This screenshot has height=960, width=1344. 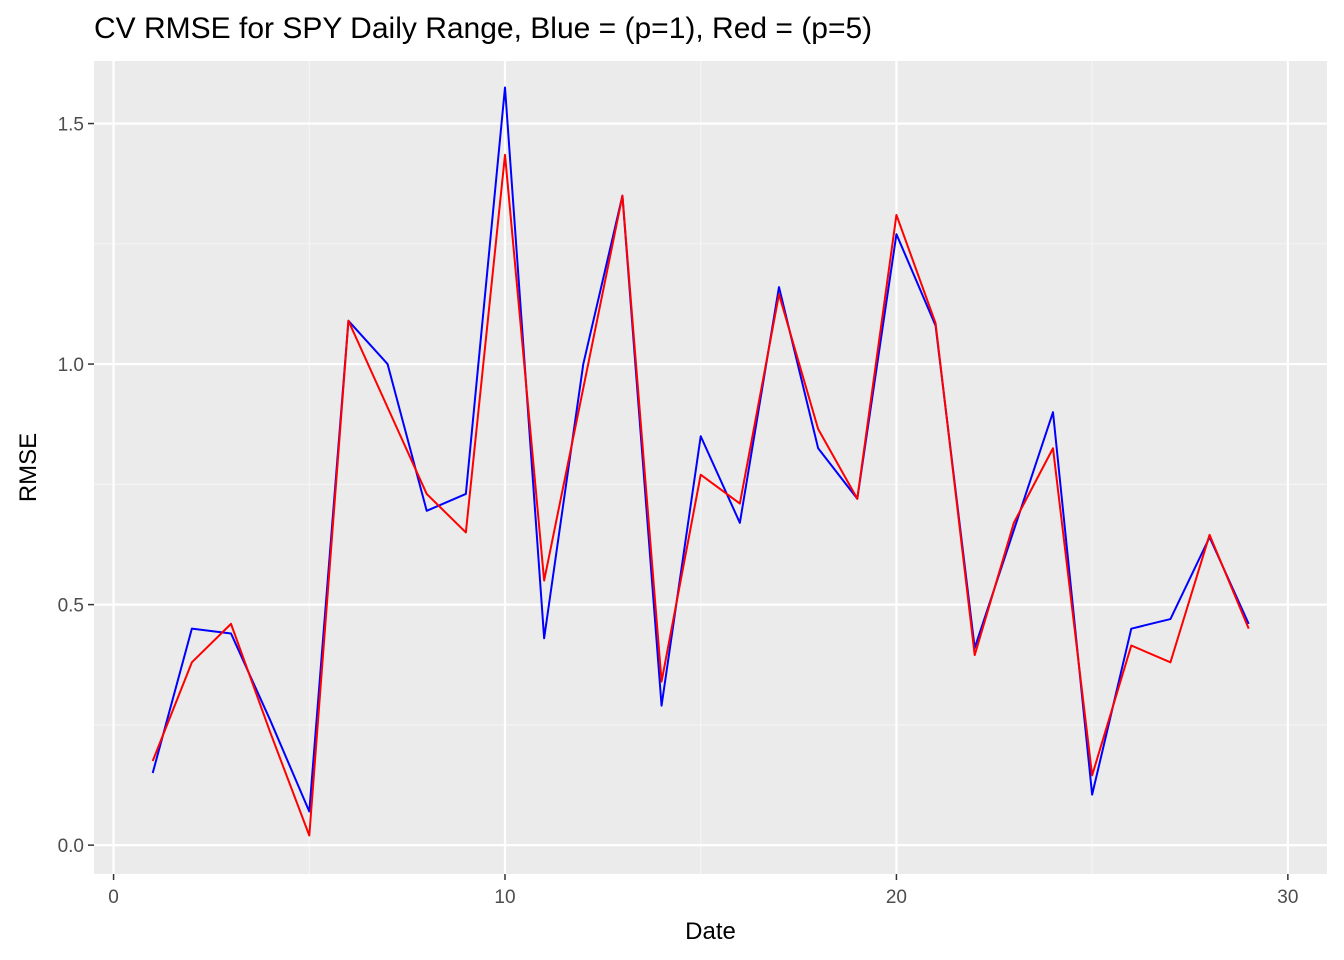 What do you see at coordinates (71, 846) in the screenshot?
I see `y-tick-label: 0.0` at bounding box center [71, 846].